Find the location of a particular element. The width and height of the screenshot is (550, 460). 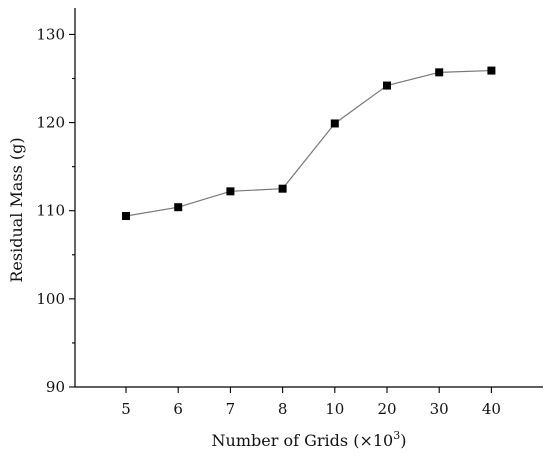

x-axis-title: Number of Grids (×103) is located at coordinates (309, 439).